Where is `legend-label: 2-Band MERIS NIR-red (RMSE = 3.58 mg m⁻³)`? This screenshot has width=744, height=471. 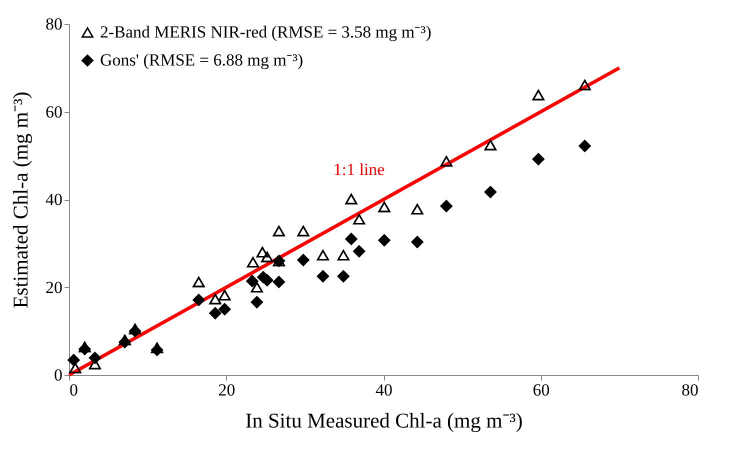 legend-label: 2-Band MERIS NIR-red (RMSE = 3.58 mg m⁻³) is located at coordinates (266, 32).